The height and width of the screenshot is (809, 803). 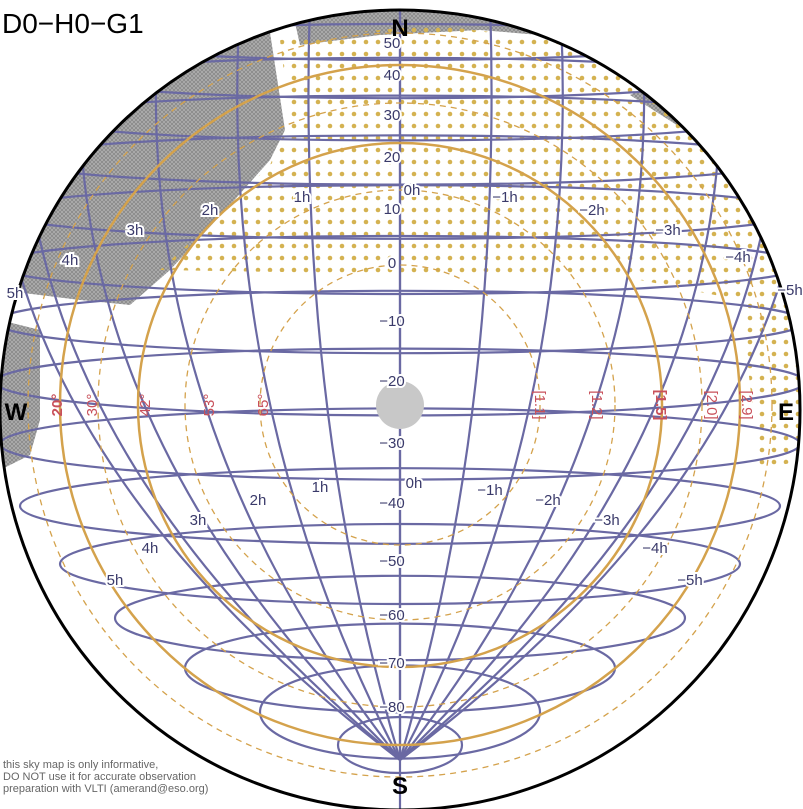 I want to click on declination-label: 0, so click(x=392, y=263).